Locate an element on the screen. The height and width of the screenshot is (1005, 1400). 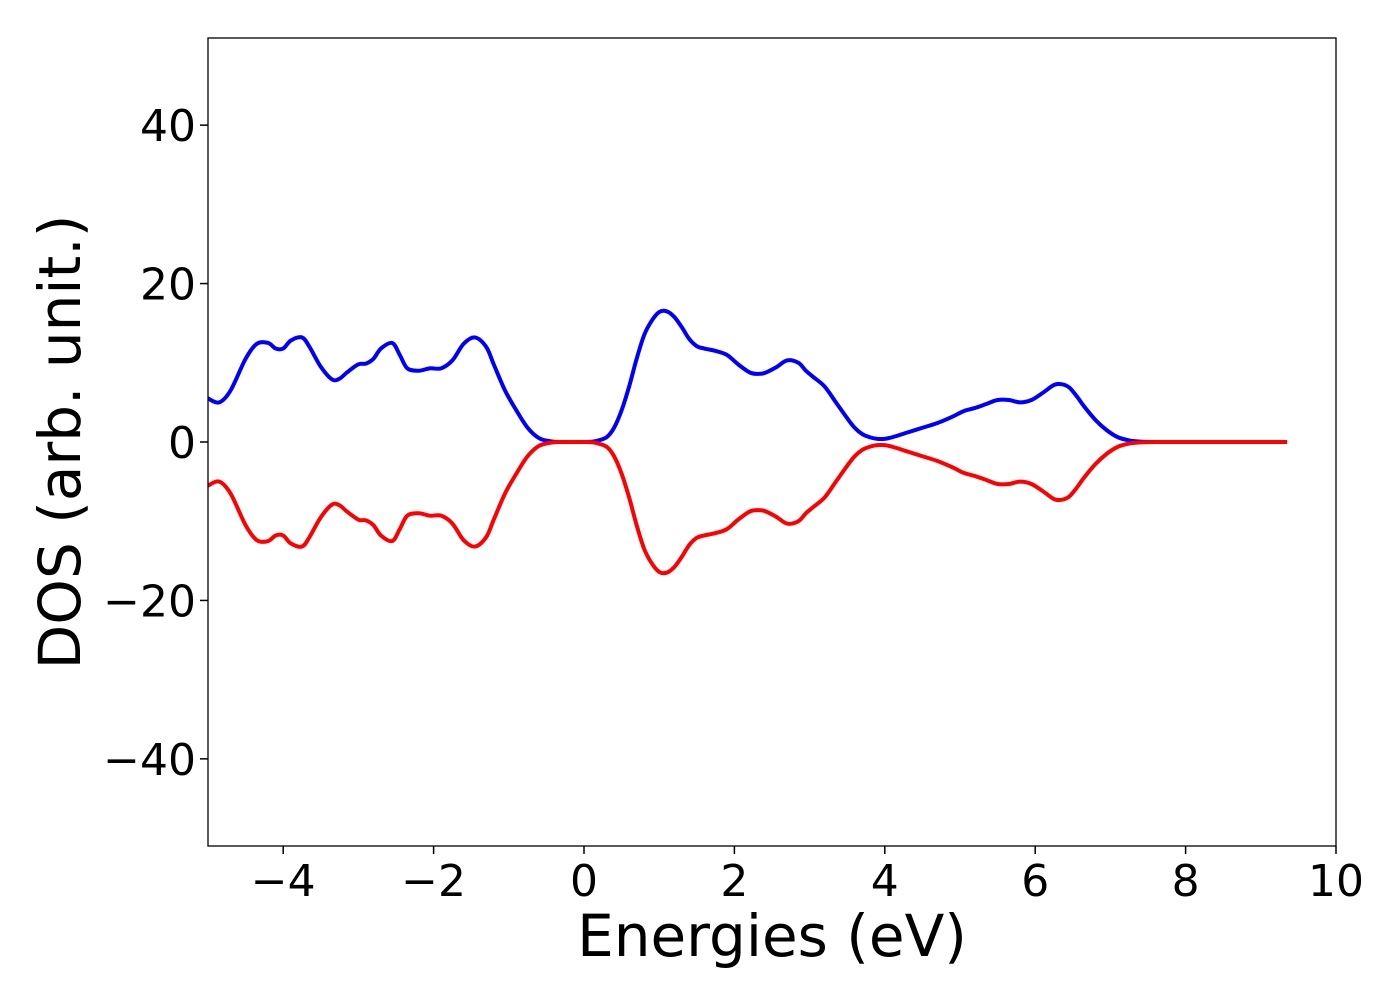
x-tick-label: 0 is located at coordinates (584, 881).